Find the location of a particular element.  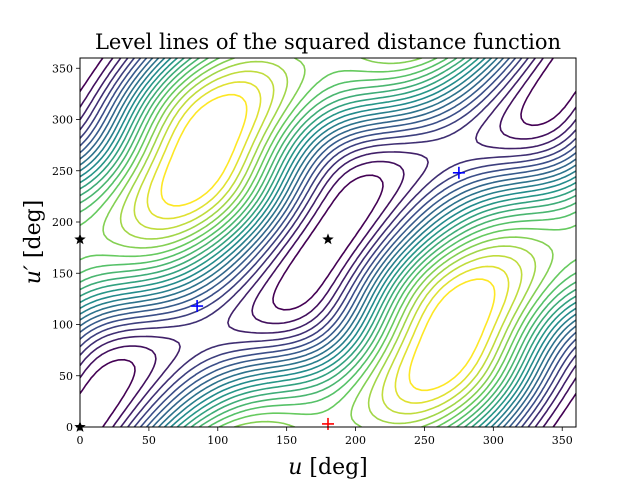

x-tick-label: 250 is located at coordinates (424, 440).